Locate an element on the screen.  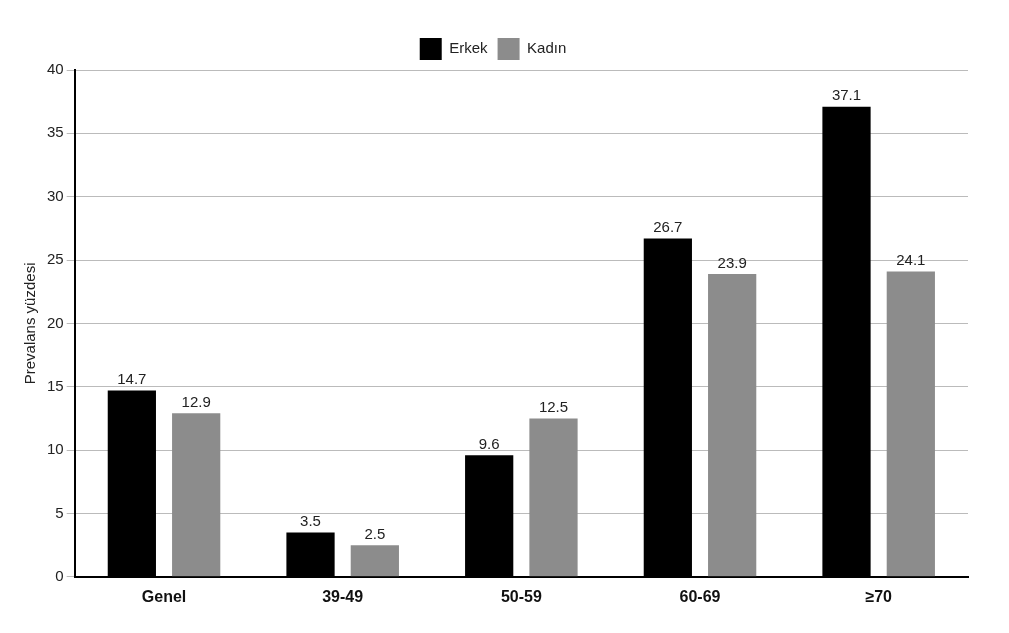
legend-label: Kadın is located at coordinates (547, 48).